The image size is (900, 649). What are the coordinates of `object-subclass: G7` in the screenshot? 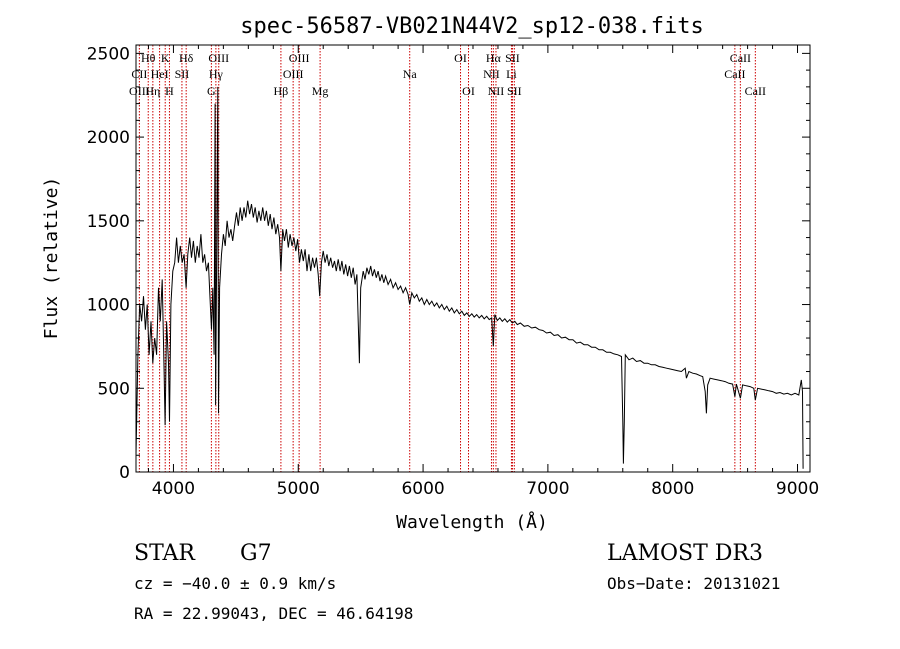 It's located at (256, 553).